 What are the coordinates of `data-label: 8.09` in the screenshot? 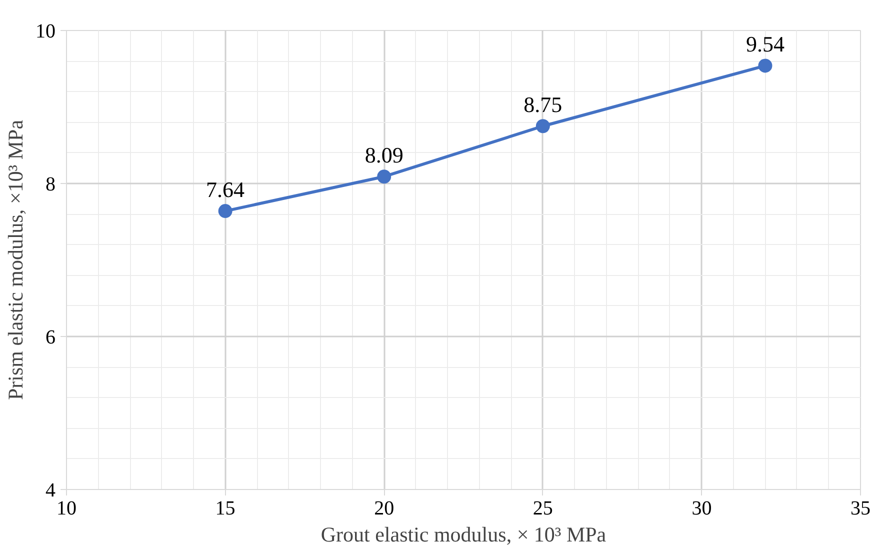 It's located at (384, 155).